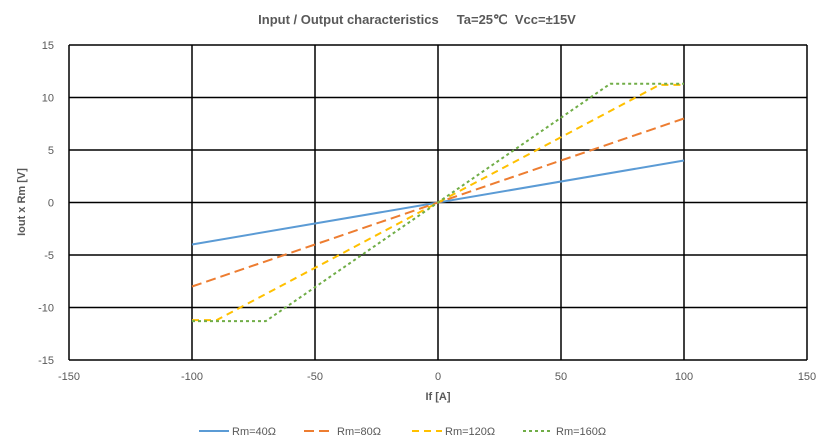 This screenshot has width=835, height=441. What do you see at coordinates (315, 377) in the screenshot?
I see `x-tick-label-2: -50` at bounding box center [315, 377].